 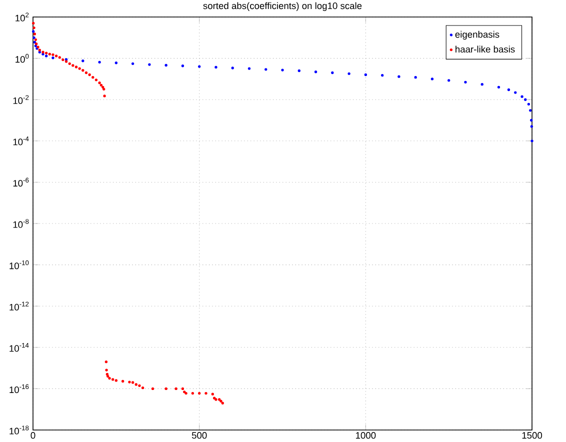 I want to click on y-tick-label: 10$^{-14}$, so click(x=19, y=347).